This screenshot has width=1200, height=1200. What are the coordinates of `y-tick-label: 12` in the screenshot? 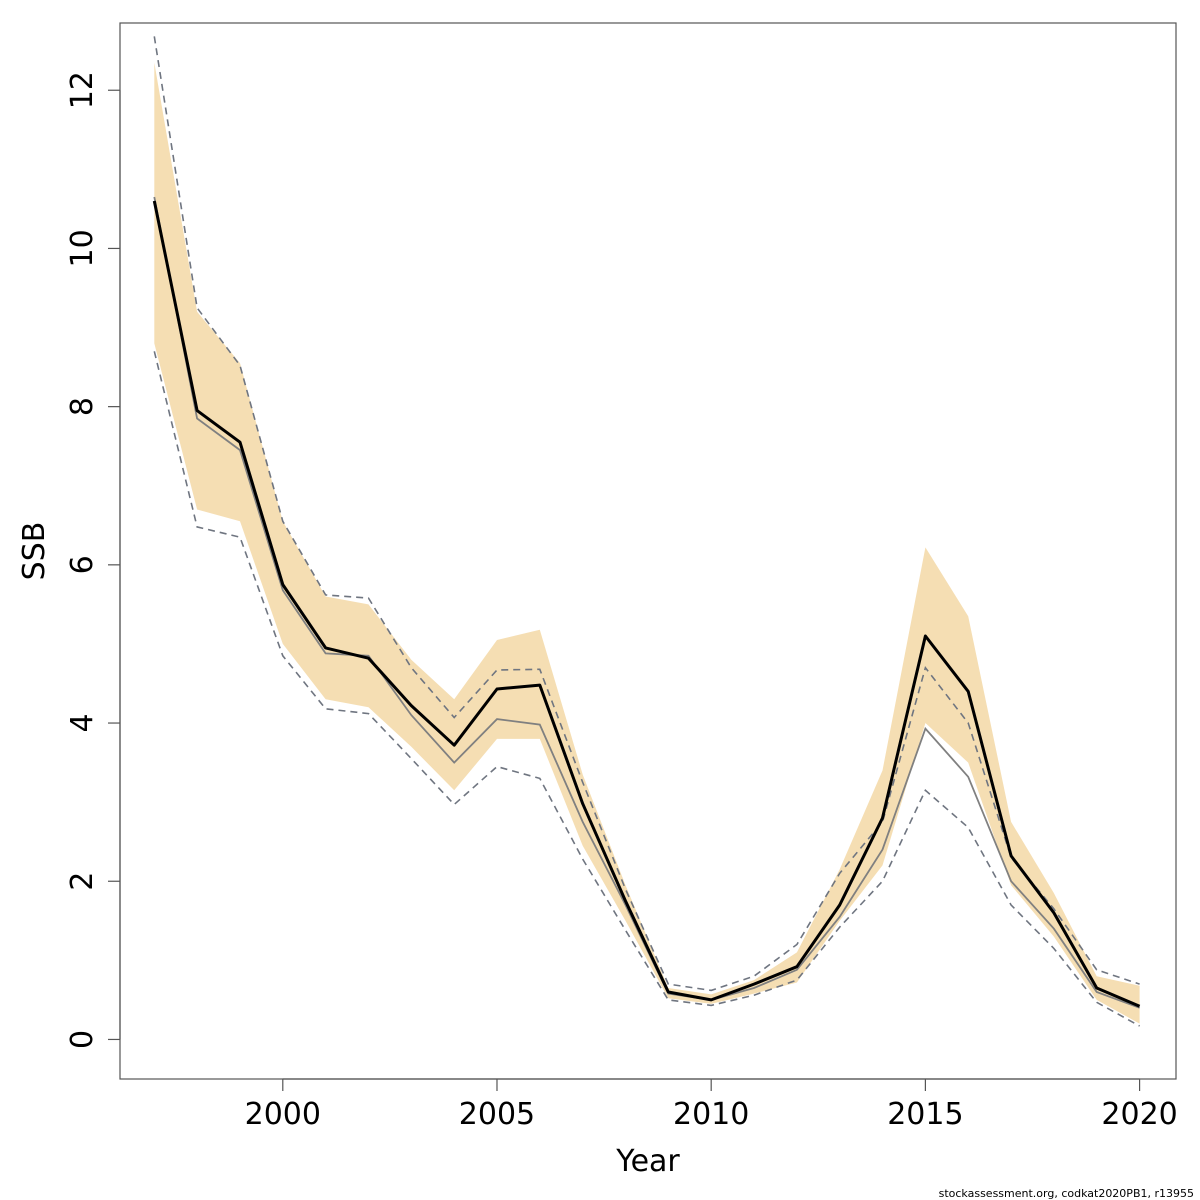 It's located at (82, 90).